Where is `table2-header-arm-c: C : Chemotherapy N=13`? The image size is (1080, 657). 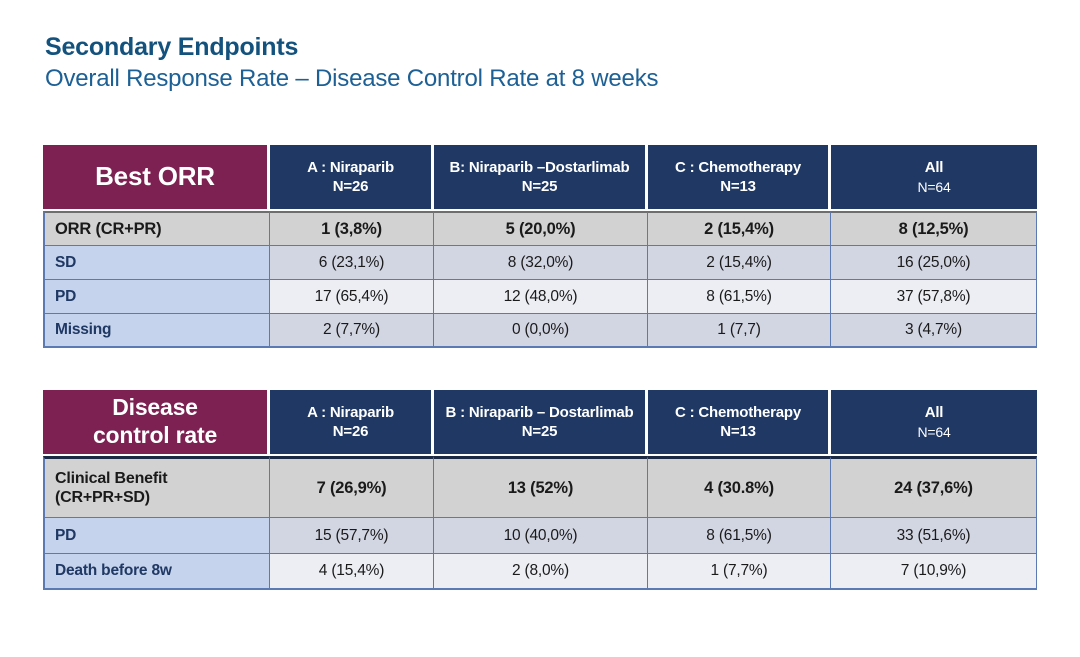 table2-header-arm-c: C : Chemotherapy N=13 is located at coordinates (739, 423).